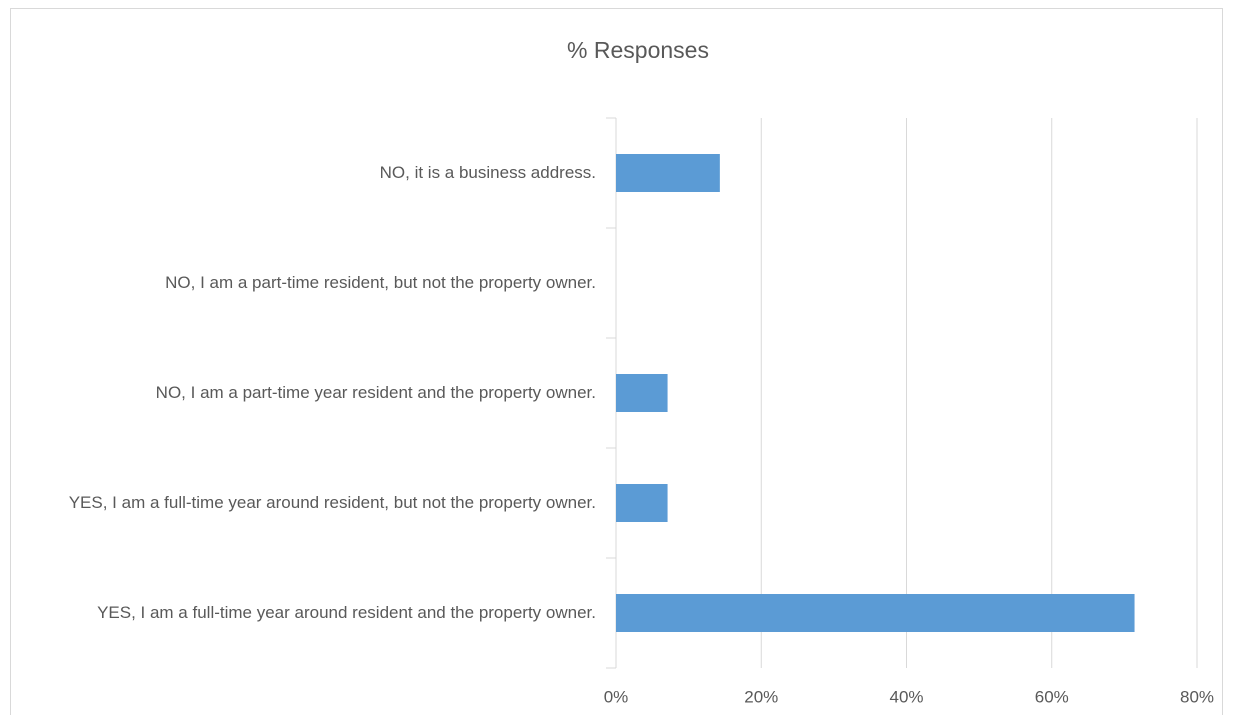 This screenshot has width=1234, height=715. I want to click on x-tick-label: 0%, so click(616, 696).